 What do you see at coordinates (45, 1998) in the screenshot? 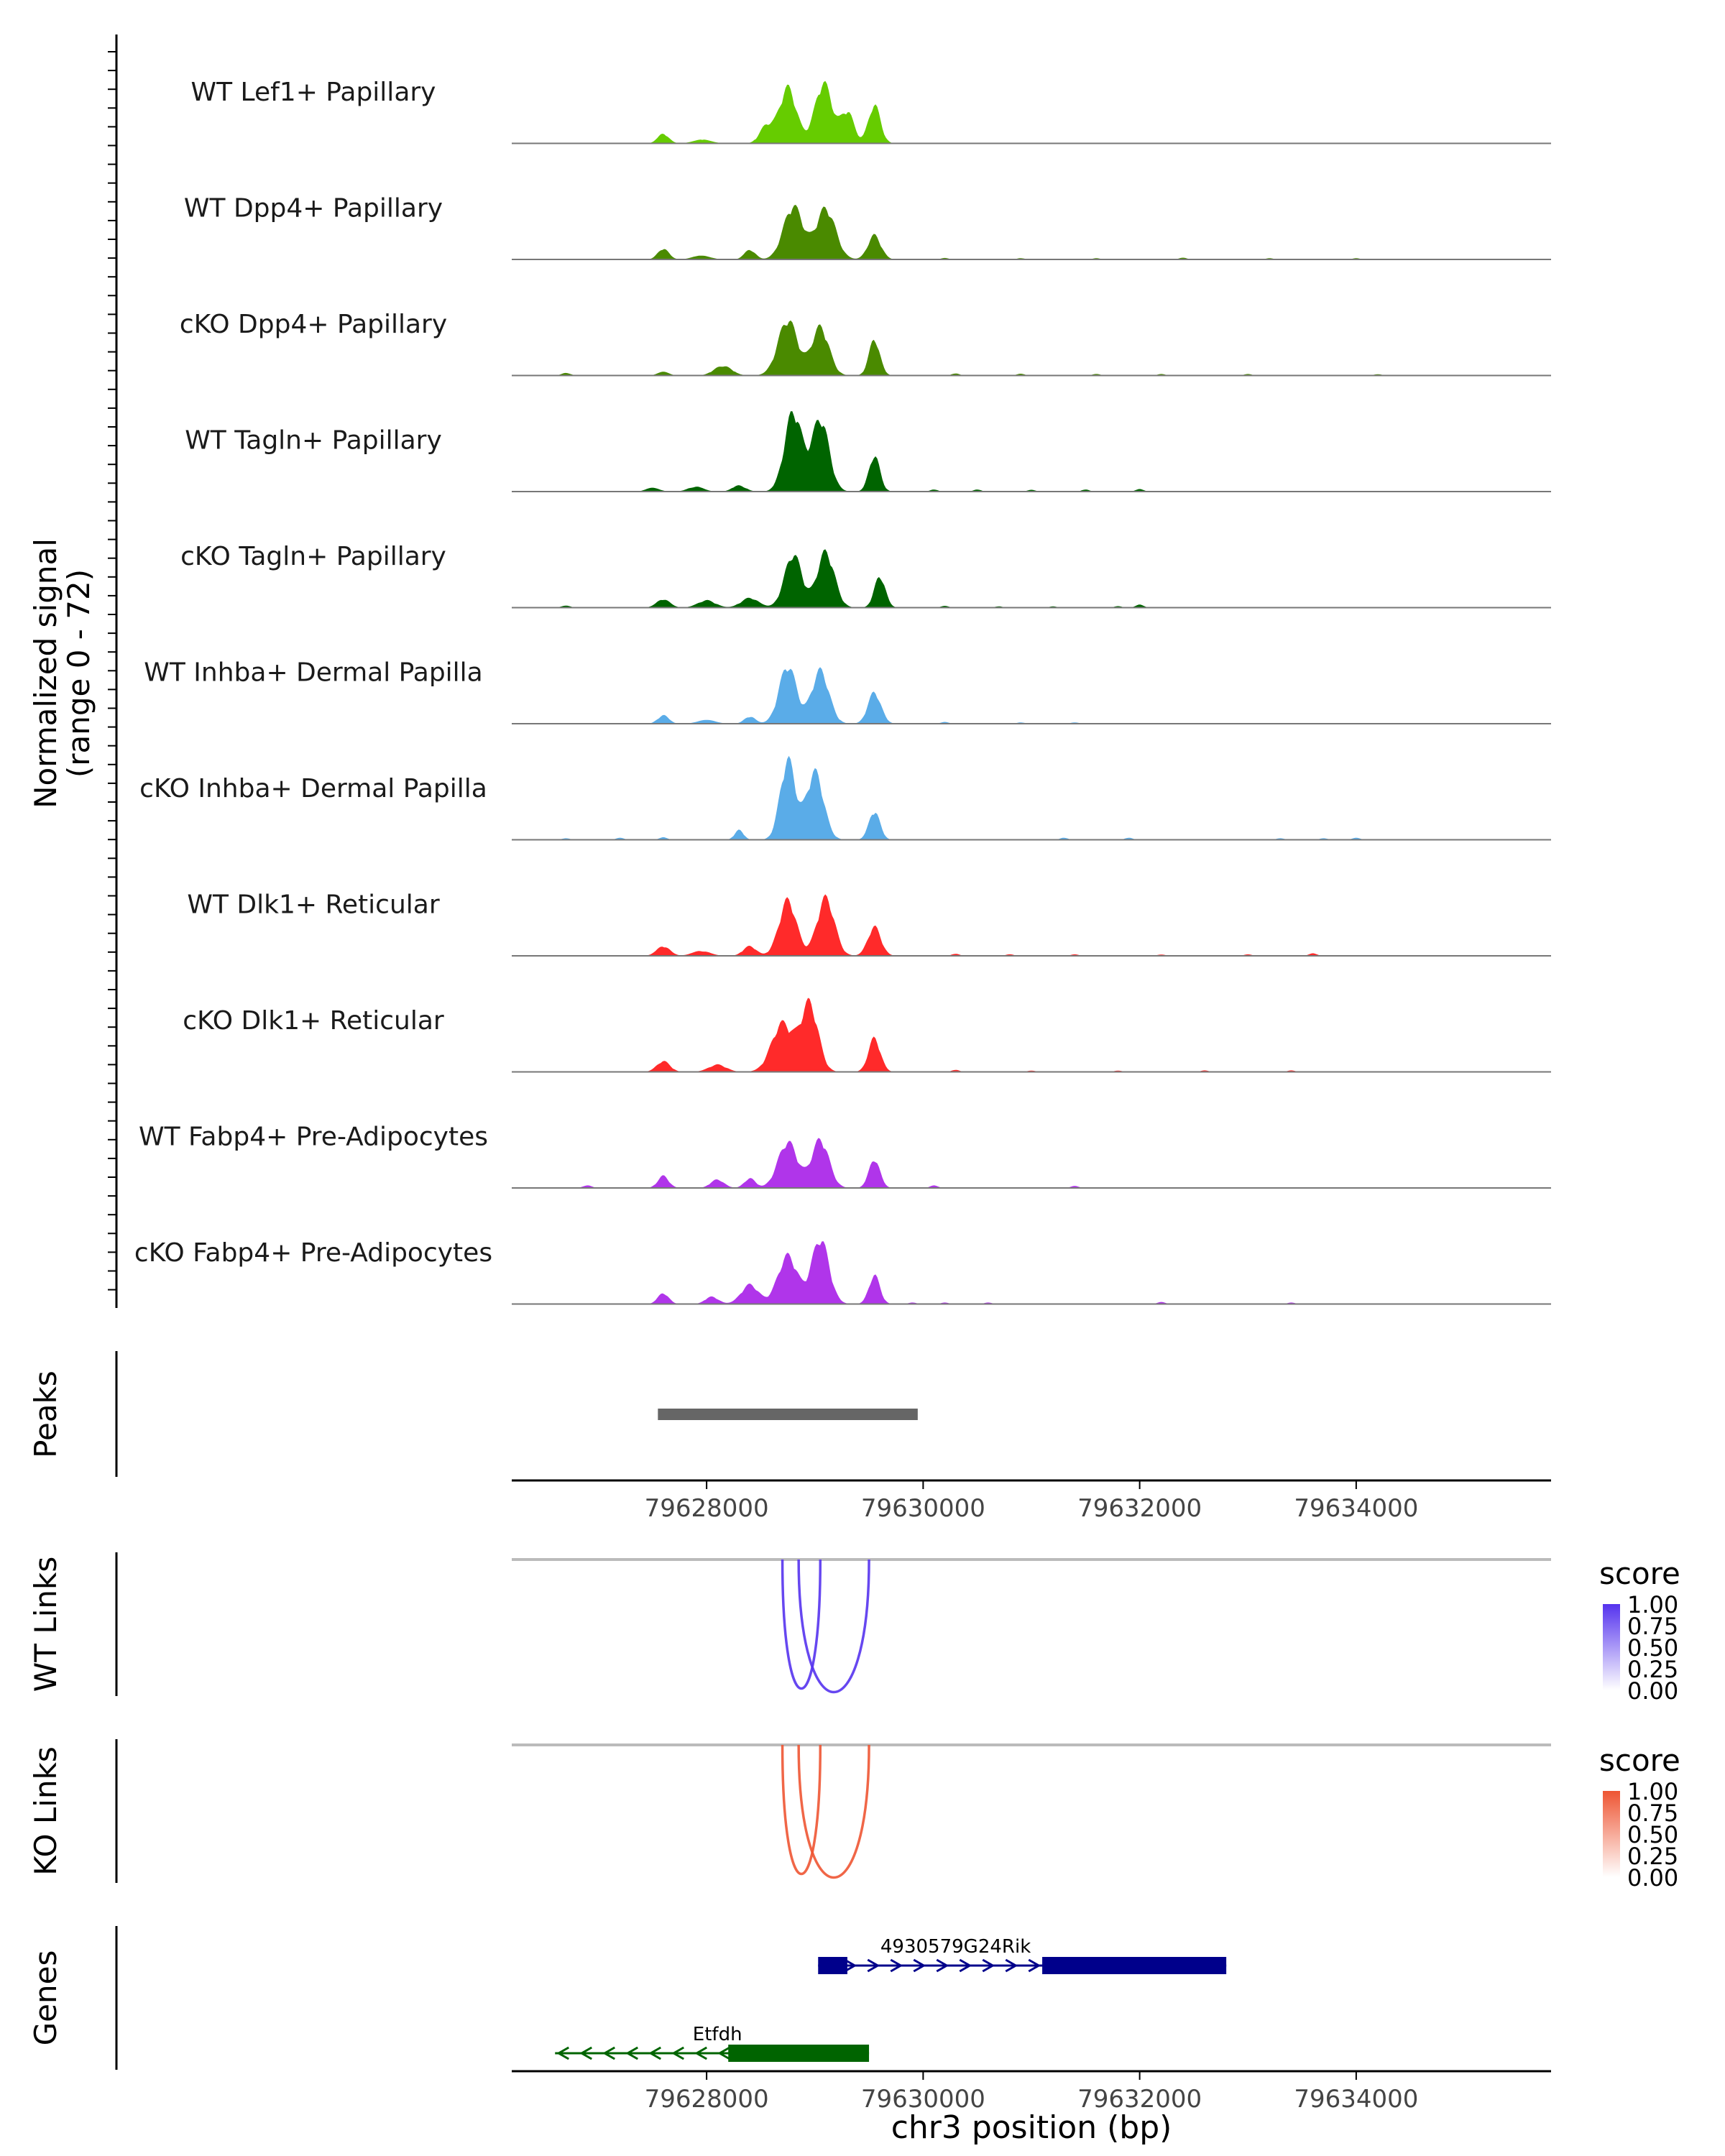
I see `genes-label: Genes` at bounding box center [45, 1998].